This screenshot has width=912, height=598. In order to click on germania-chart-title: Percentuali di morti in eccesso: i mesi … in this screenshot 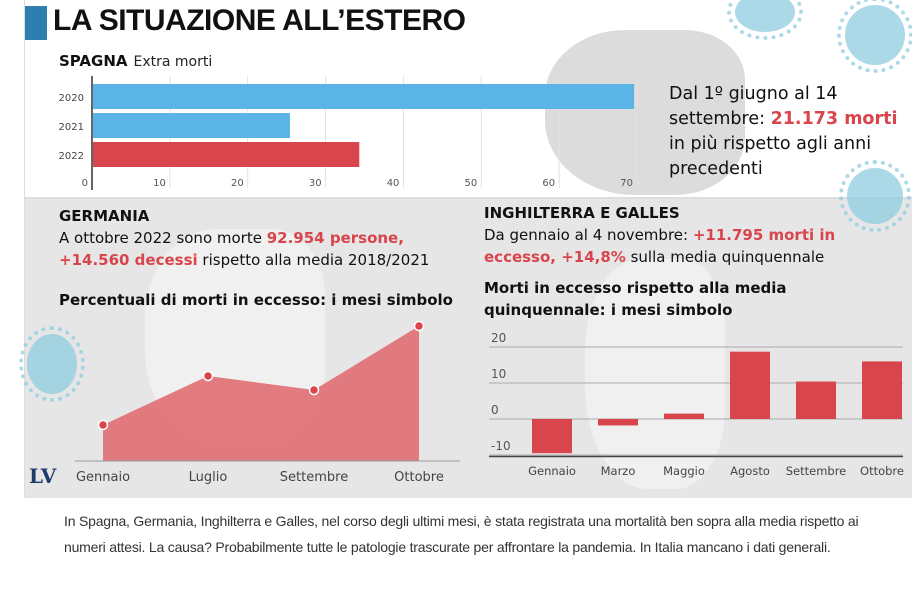, I will do `click(256, 300)`.